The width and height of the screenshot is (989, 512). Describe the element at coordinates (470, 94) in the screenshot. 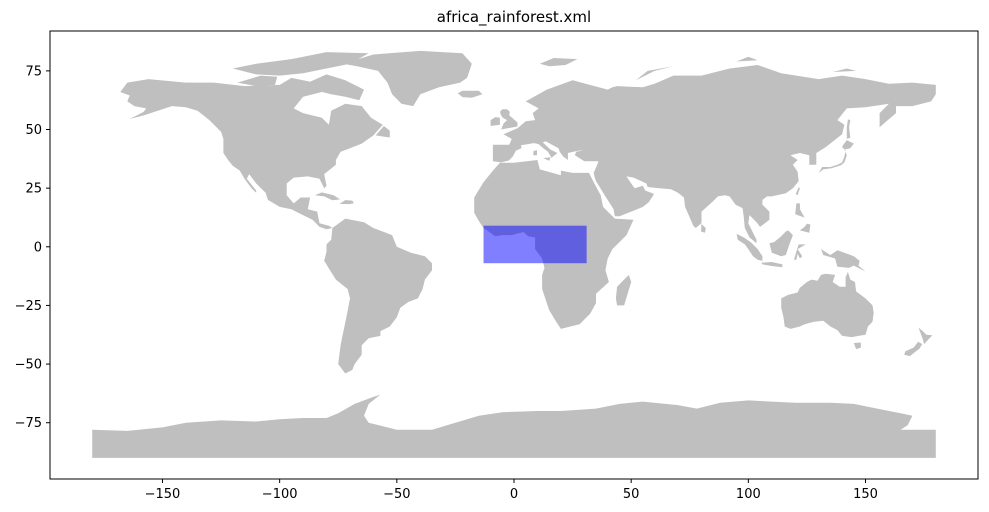

I see `iceland-land` at that location.